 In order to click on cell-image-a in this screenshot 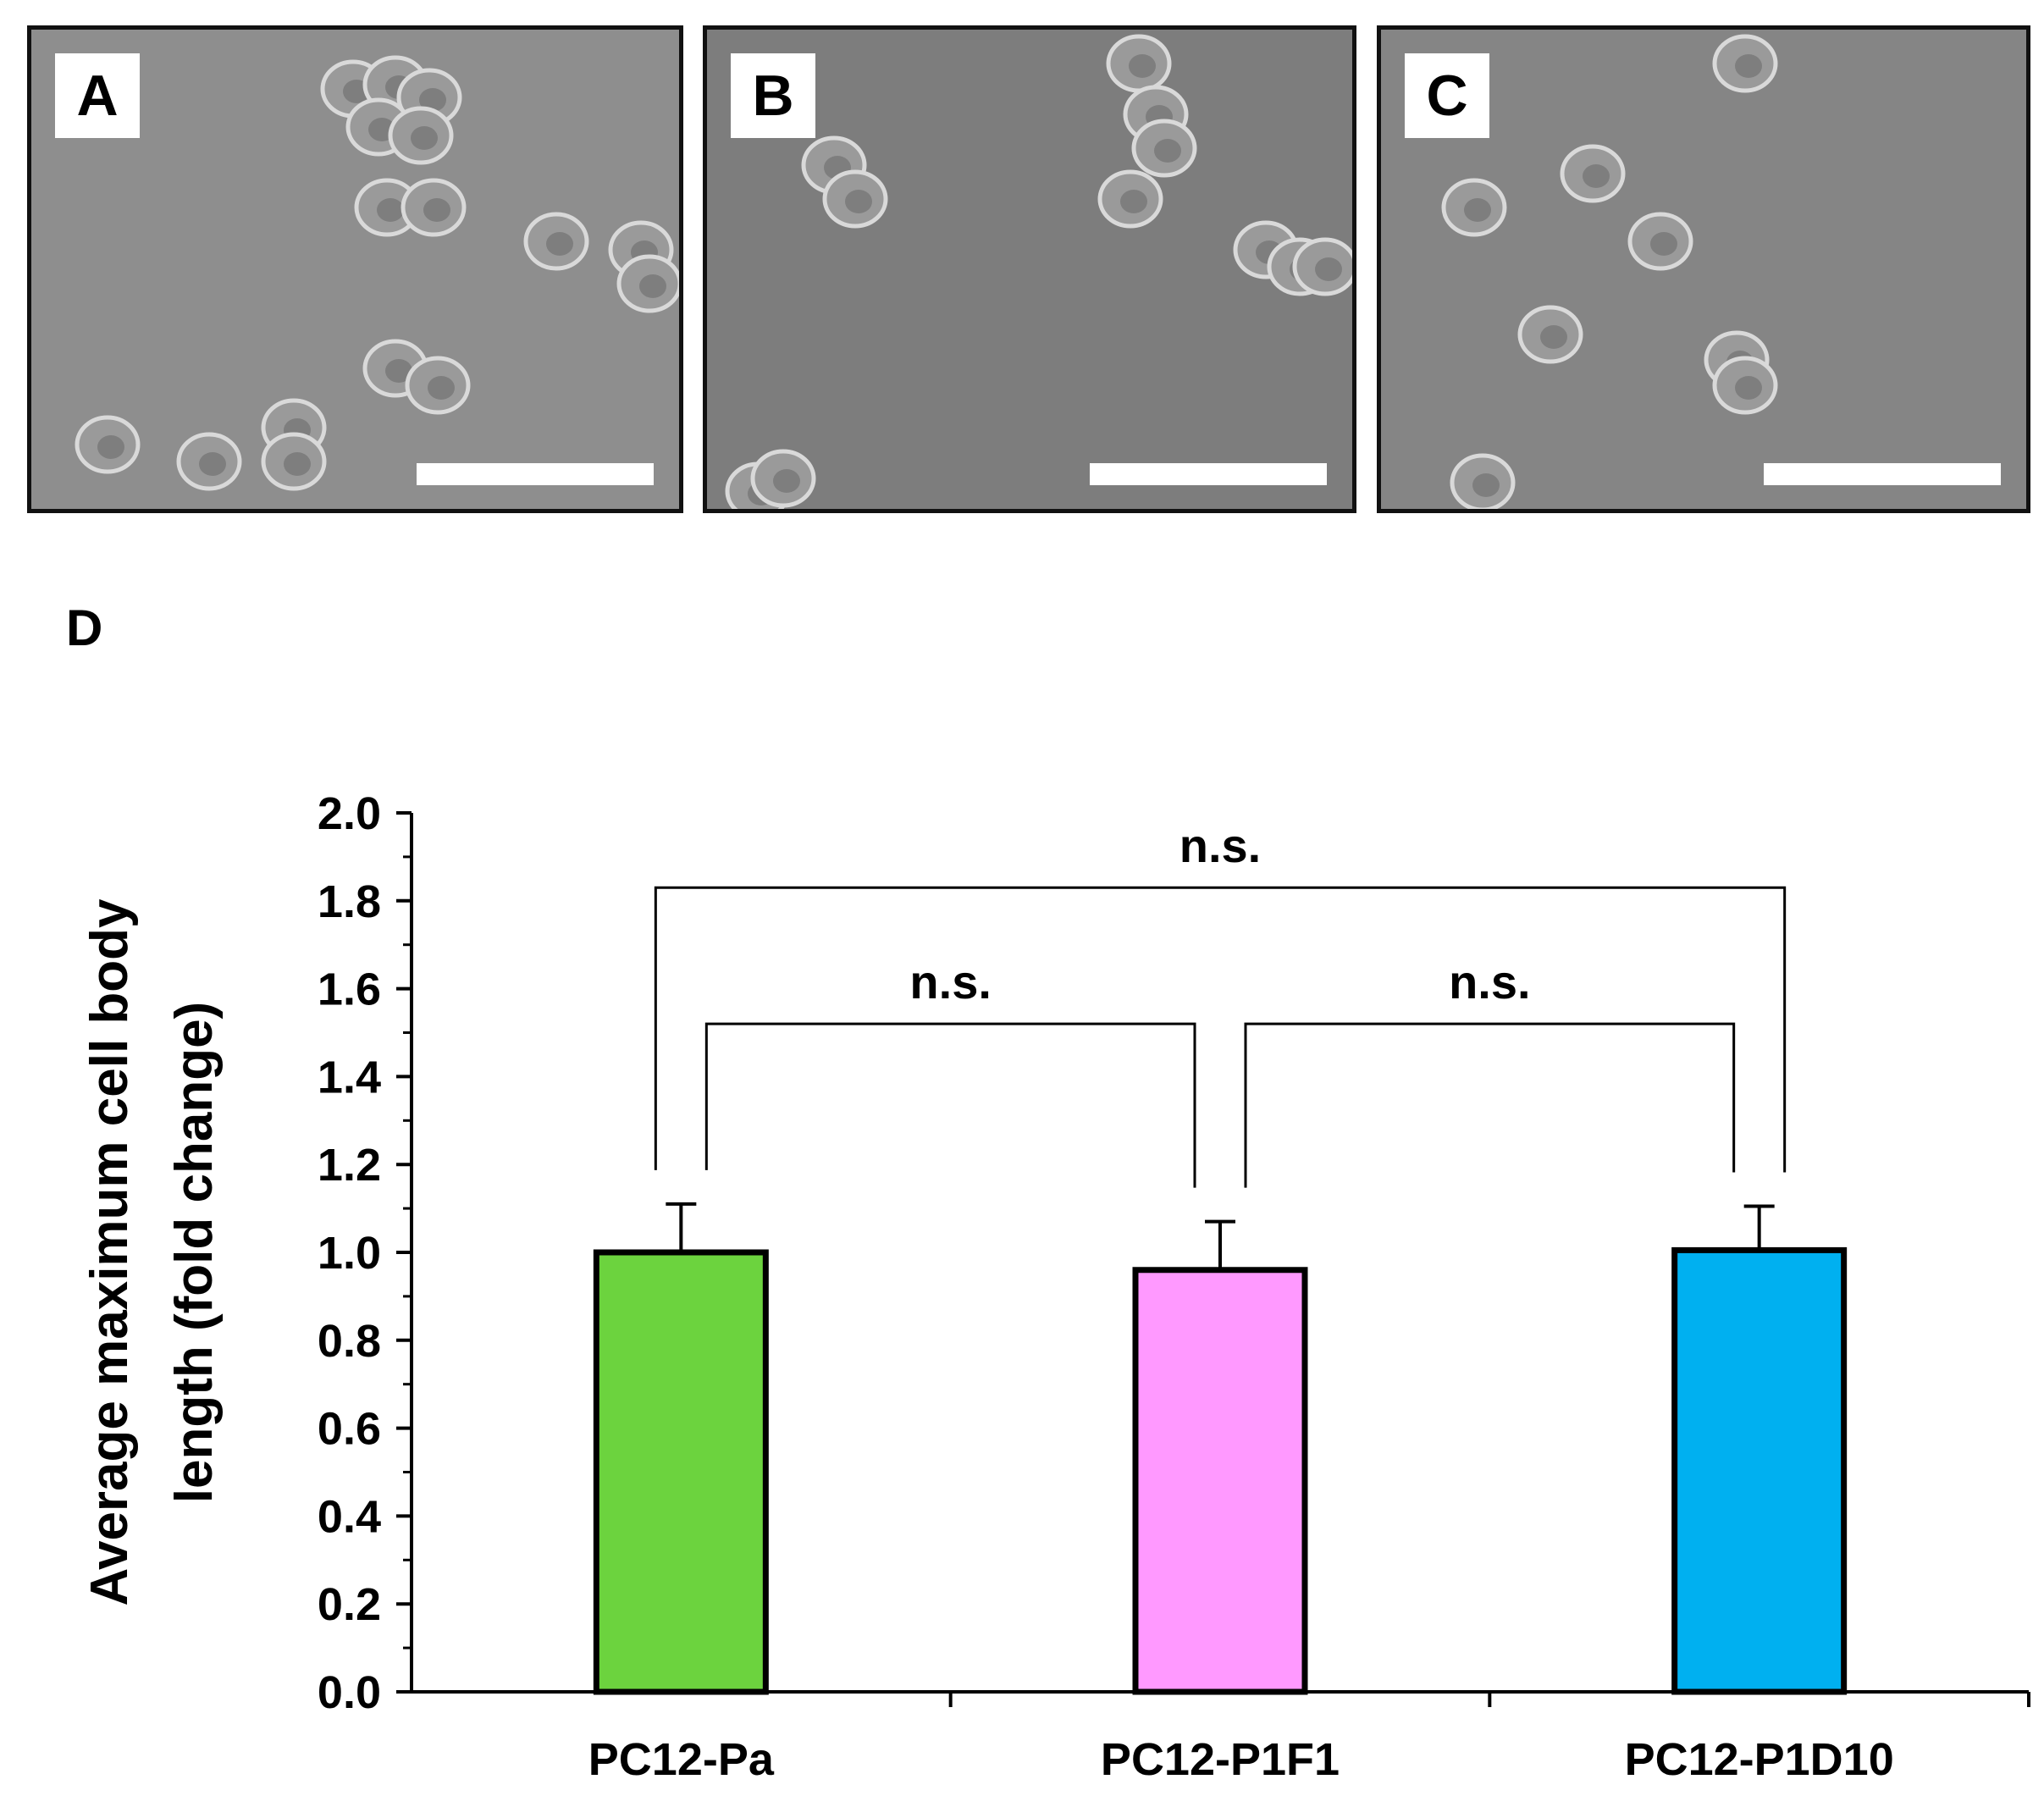, I will do `click(355, 269)`.